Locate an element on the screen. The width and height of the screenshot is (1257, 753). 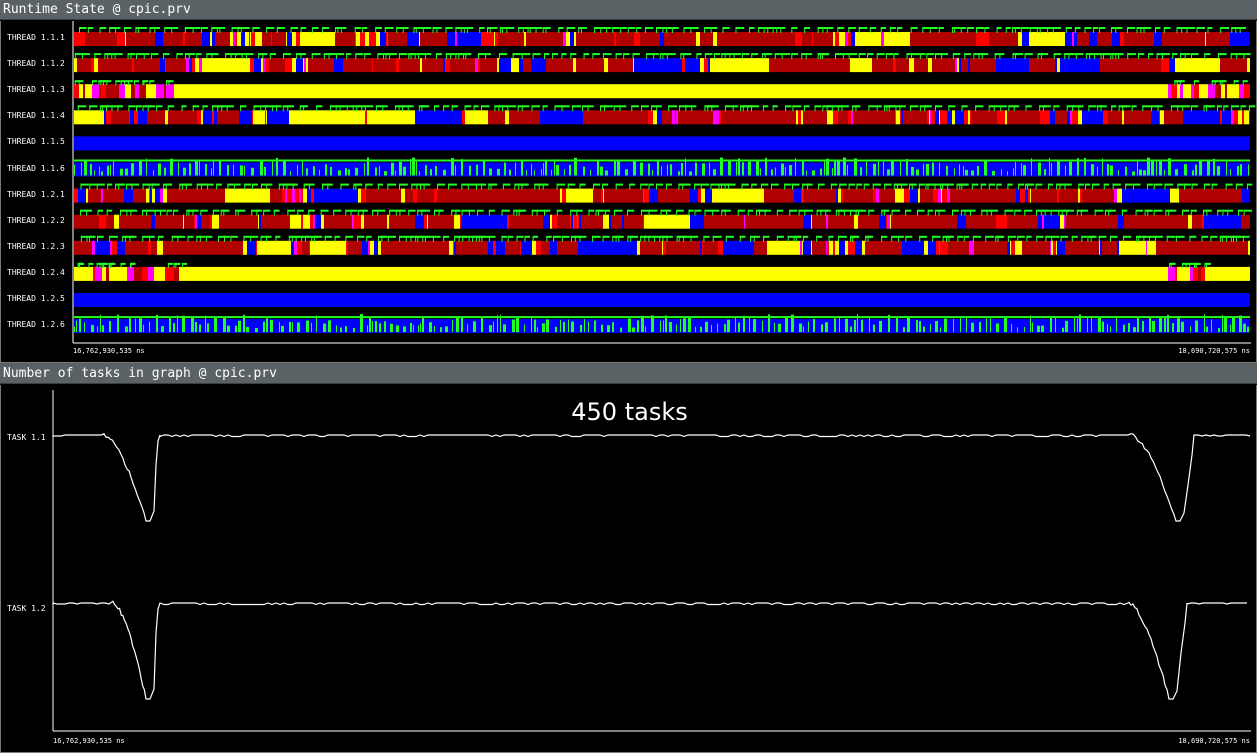
tasks-title: Number of tasks in graph @ cpic.prv is located at coordinates (628, 374).